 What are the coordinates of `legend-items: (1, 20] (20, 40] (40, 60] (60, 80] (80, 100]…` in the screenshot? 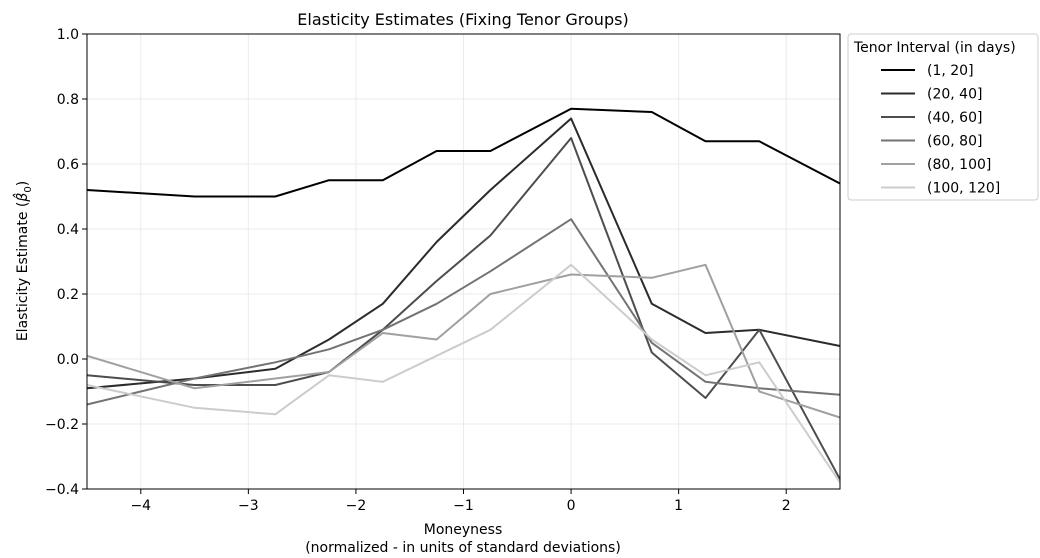 It's located at (940, 130).